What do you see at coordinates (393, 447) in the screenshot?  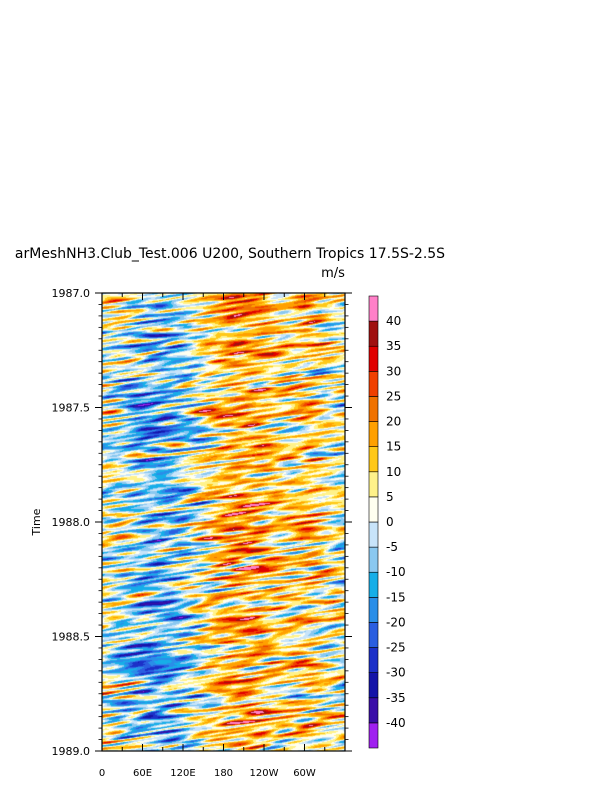 I see `colorbar-label: 15` at bounding box center [393, 447].